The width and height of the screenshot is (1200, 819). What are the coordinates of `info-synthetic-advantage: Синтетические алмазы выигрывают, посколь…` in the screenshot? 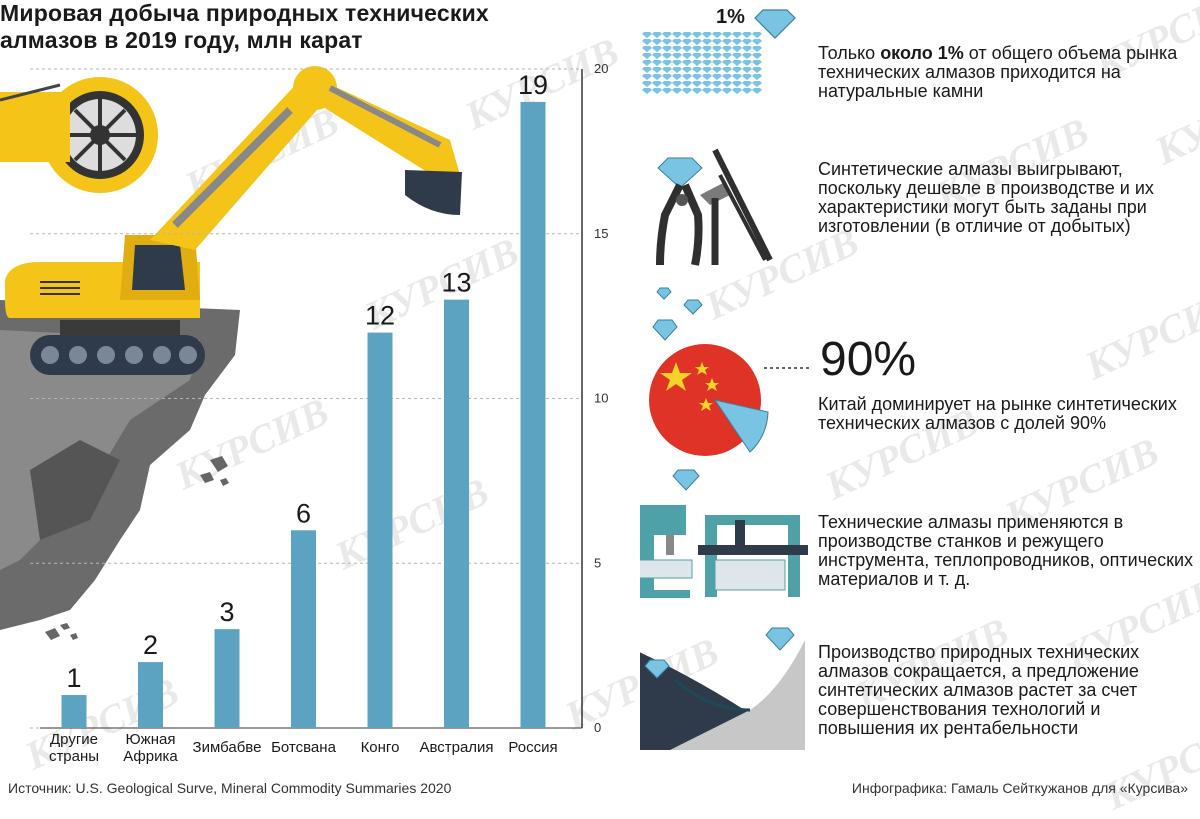 It's located at (986, 197).